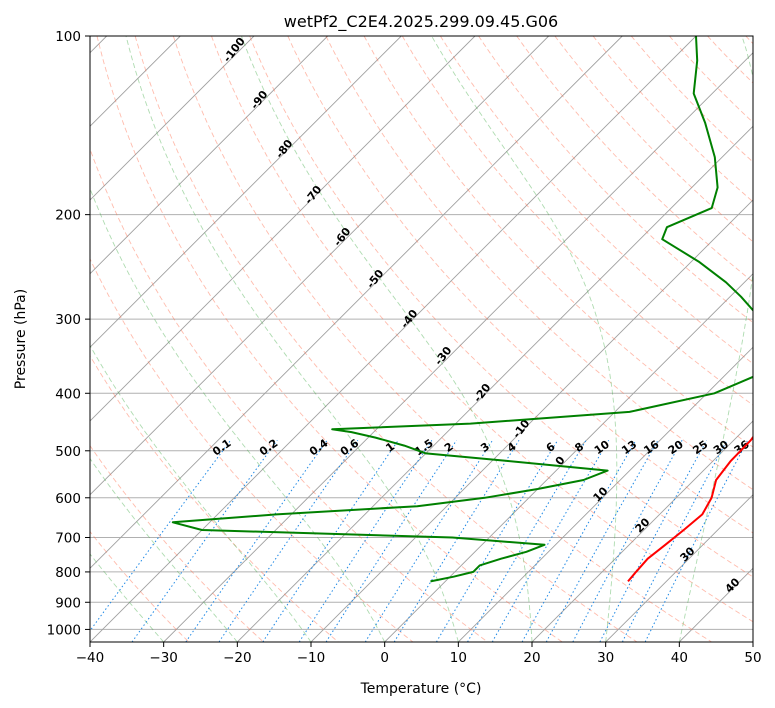 The image size is (775, 708). What do you see at coordinates (531, 658) in the screenshot?
I see `x-tick-label: 20` at bounding box center [531, 658].